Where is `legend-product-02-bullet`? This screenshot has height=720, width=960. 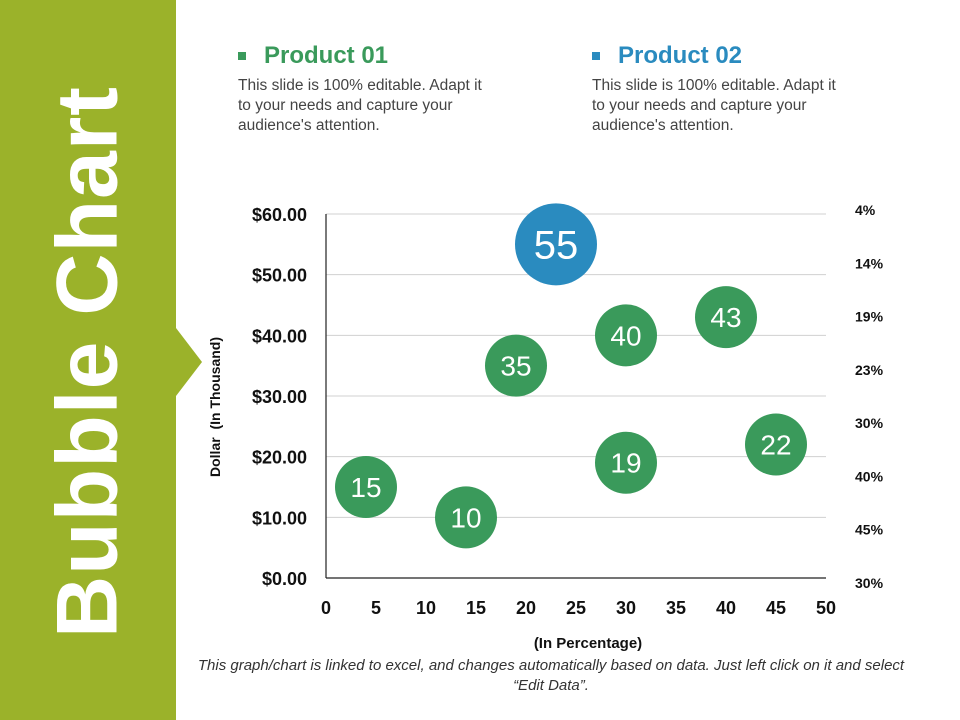 legend-product-02-bullet is located at coordinates (596, 56).